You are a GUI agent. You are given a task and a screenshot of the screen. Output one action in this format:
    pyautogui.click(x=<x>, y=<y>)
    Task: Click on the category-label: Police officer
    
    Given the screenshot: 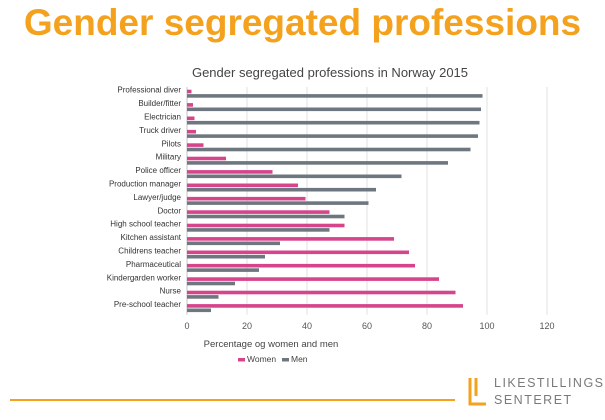 What is the action you would take?
    pyautogui.click(x=158, y=170)
    